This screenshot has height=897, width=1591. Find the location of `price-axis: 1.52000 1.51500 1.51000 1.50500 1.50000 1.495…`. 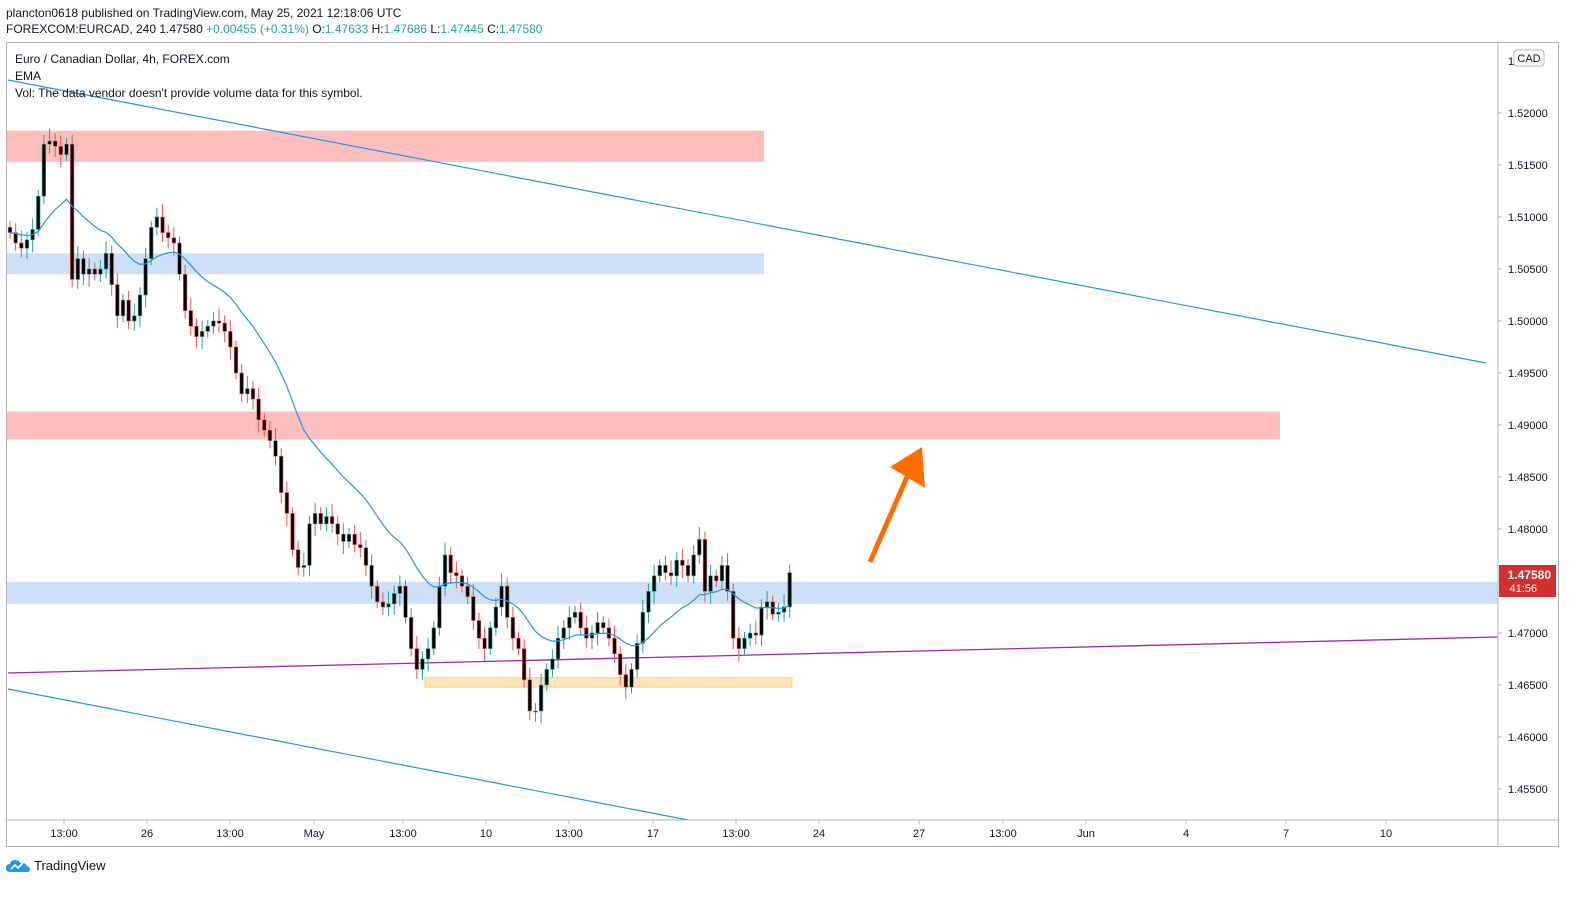

price-axis: 1.52000 1.51500 1.51000 1.50500 1.50000 1.495… is located at coordinates (1523, 452).